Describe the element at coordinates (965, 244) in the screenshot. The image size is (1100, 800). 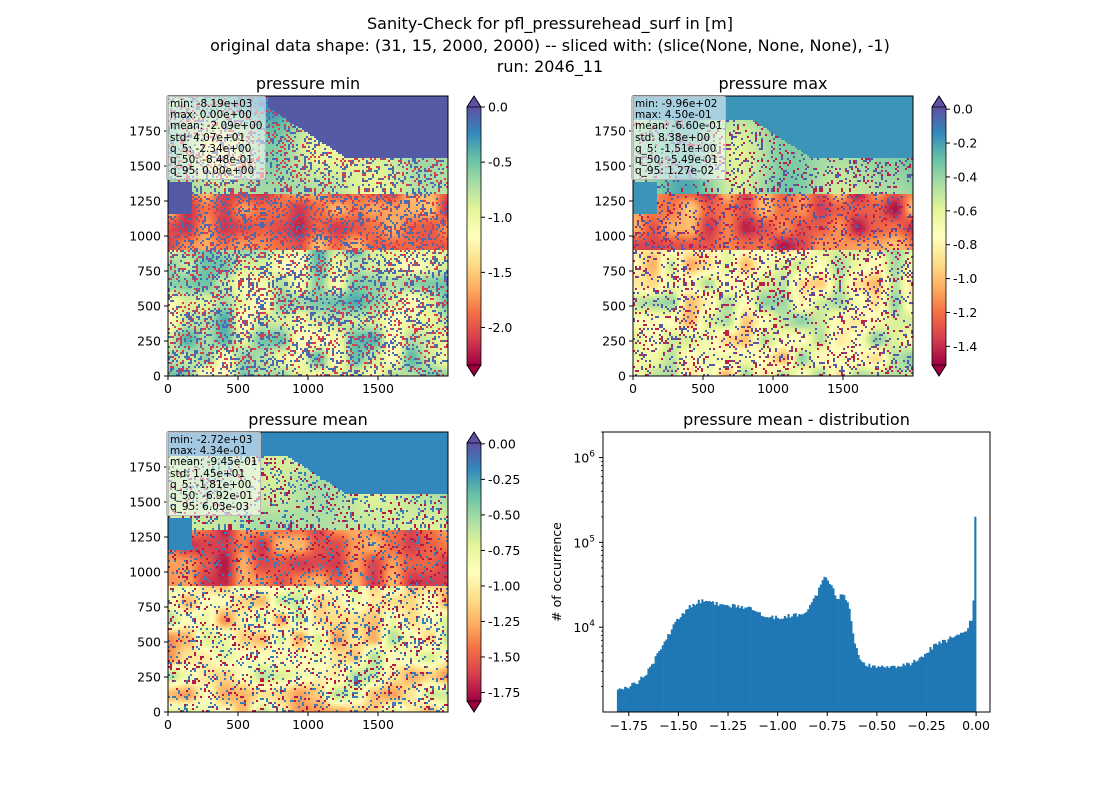
I see `colorbar-tick-label-pressure-max: -0.8` at that location.